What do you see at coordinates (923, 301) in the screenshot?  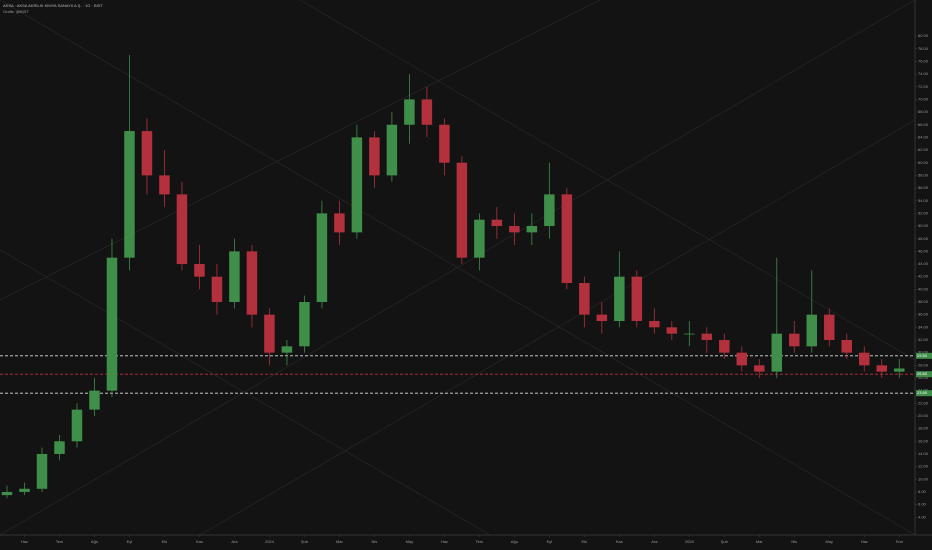 I see `y-tick-label: 38.00` at bounding box center [923, 301].